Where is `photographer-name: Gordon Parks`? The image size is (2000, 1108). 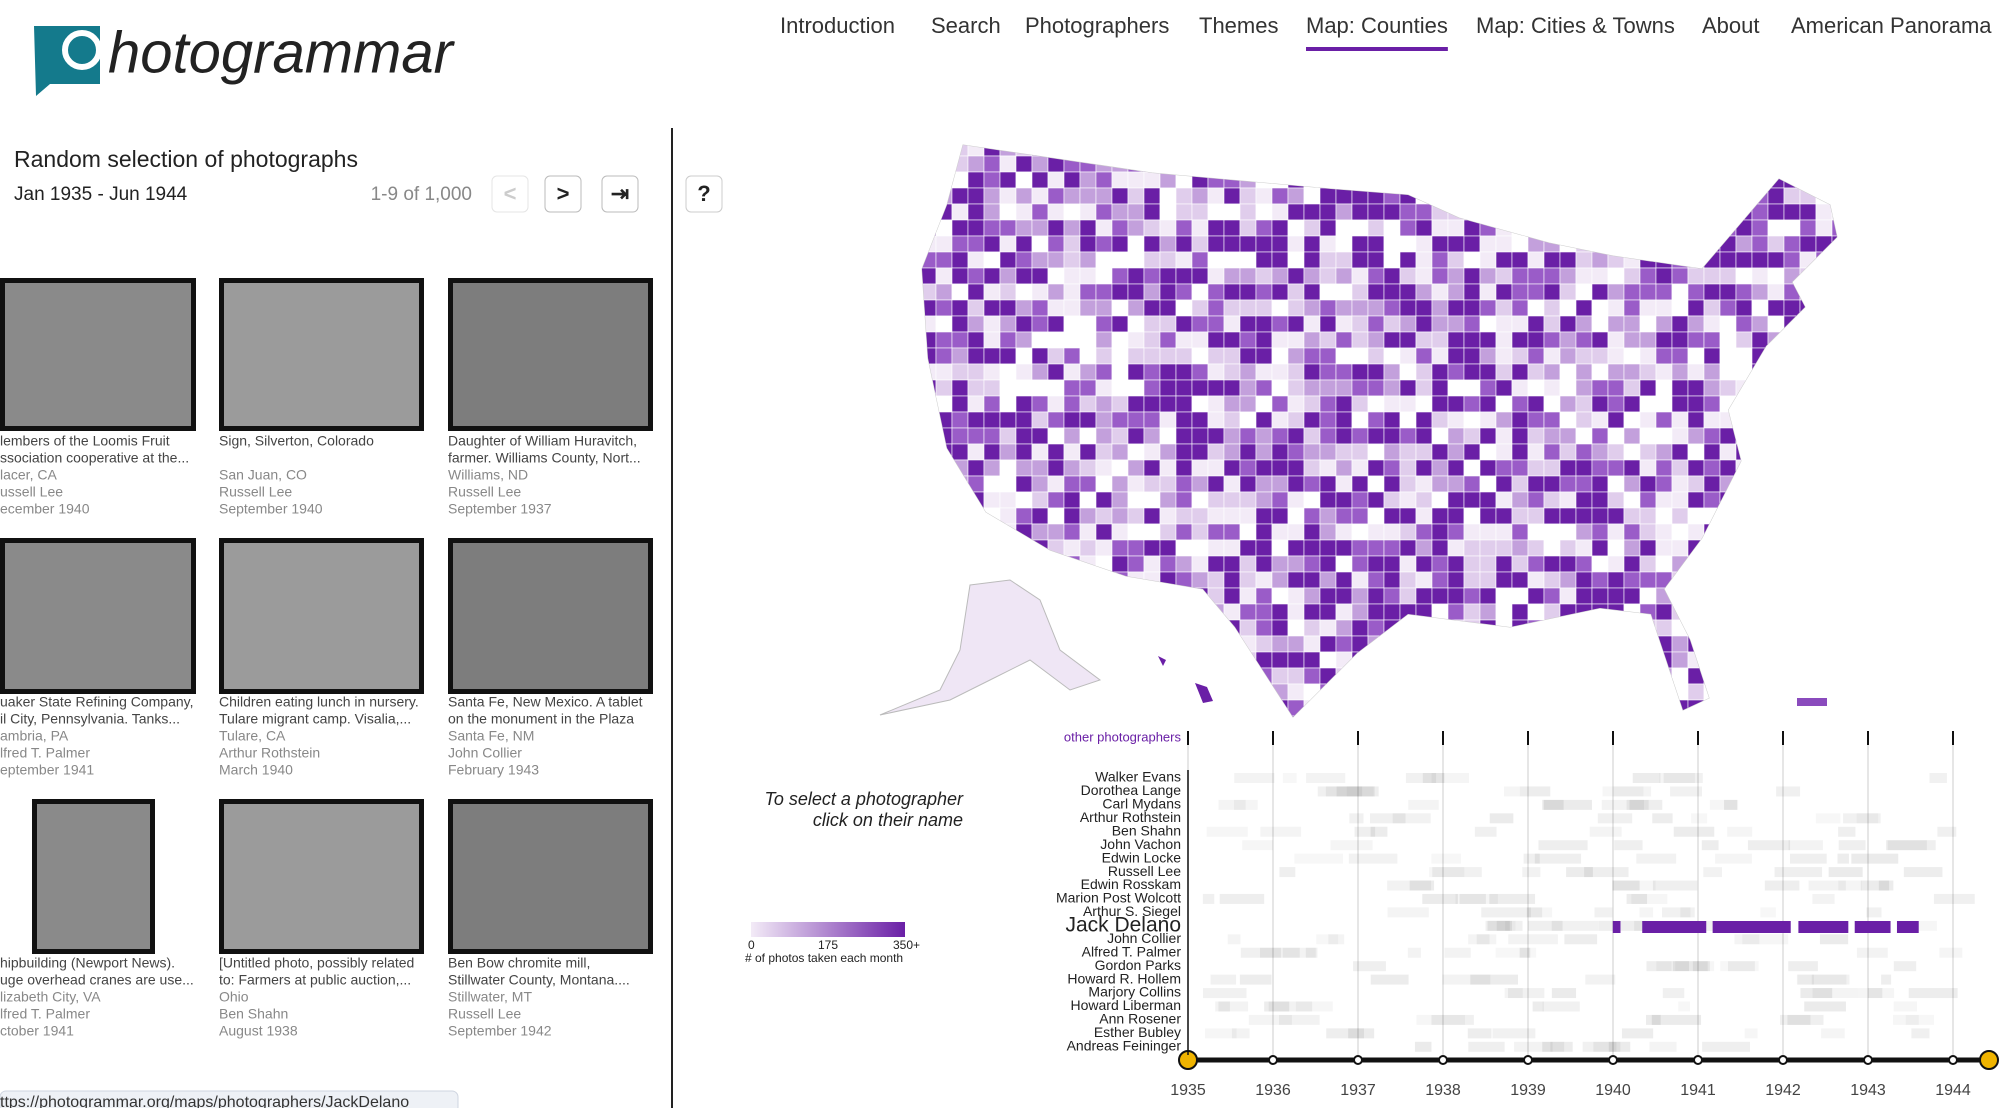
photographer-name: Gordon Parks is located at coordinates (1138, 965).